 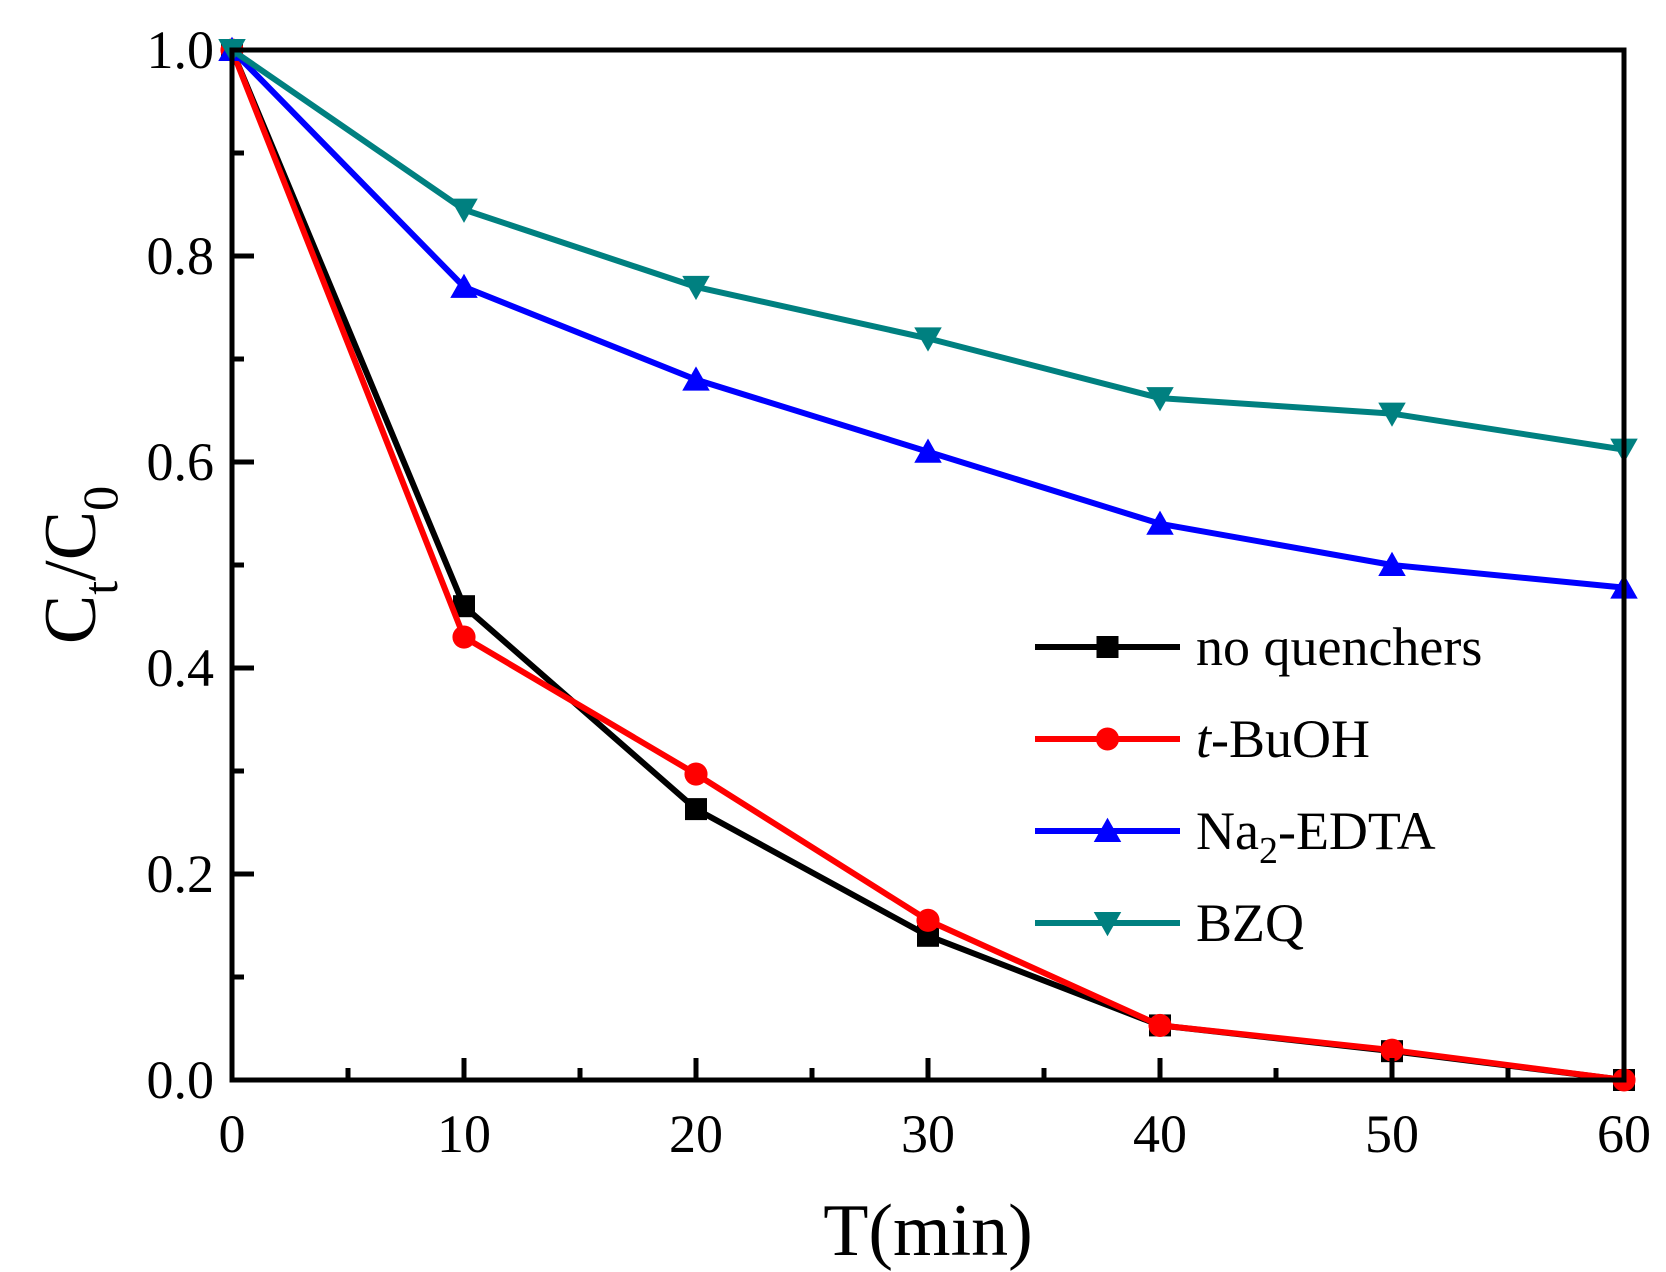 What do you see at coordinates (181, 462) in the screenshot?
I see `y-tick-label: 0.6` at bounding box center [181, 462].